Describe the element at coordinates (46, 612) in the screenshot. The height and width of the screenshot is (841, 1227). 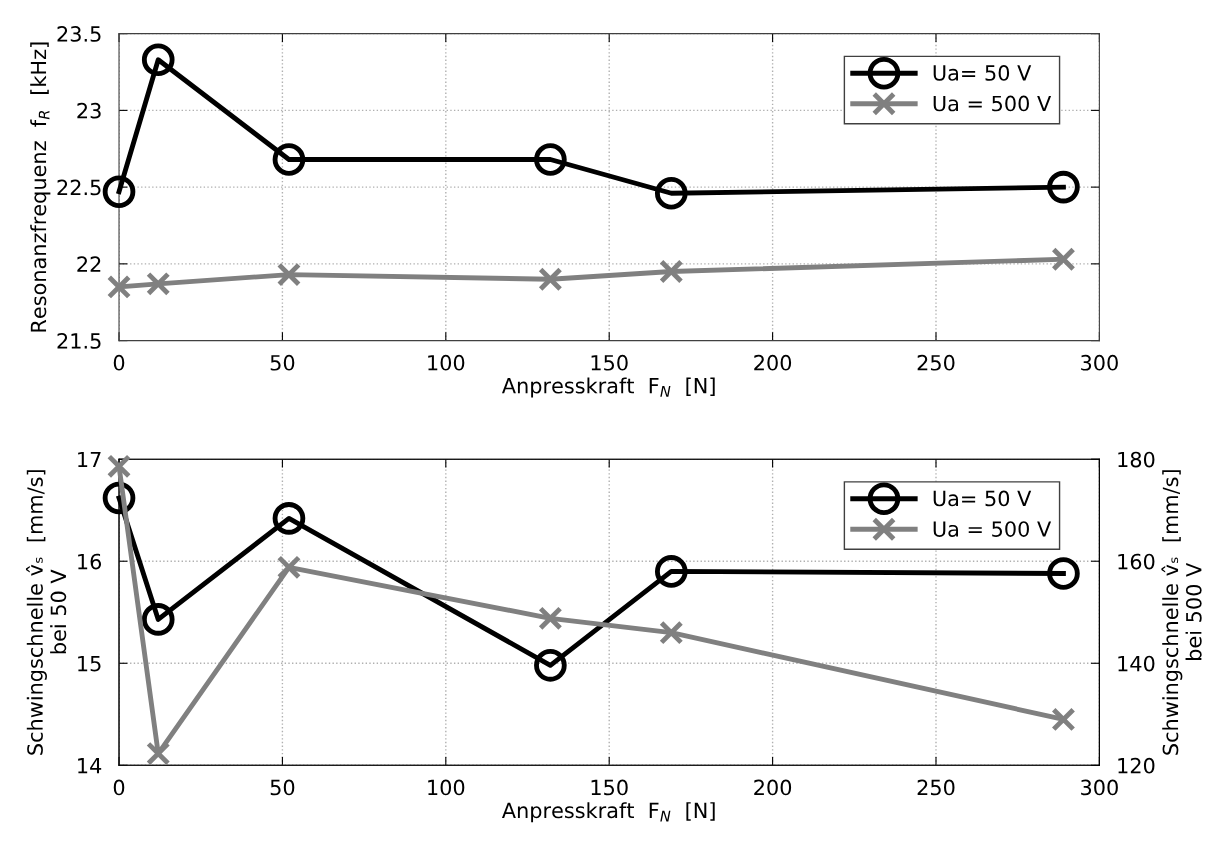
I see `y-axis-title: Schwingschnelle v̂ₛ [mm/s] bei 50 V` at that location.